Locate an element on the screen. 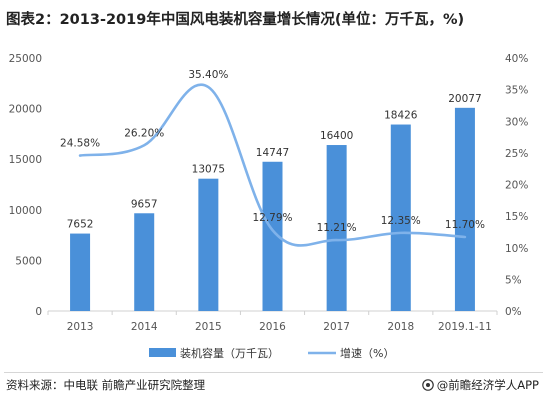 This screenshot has height=404, width=547. line-data-label: 12.79% is located at coordinates (272, 218).